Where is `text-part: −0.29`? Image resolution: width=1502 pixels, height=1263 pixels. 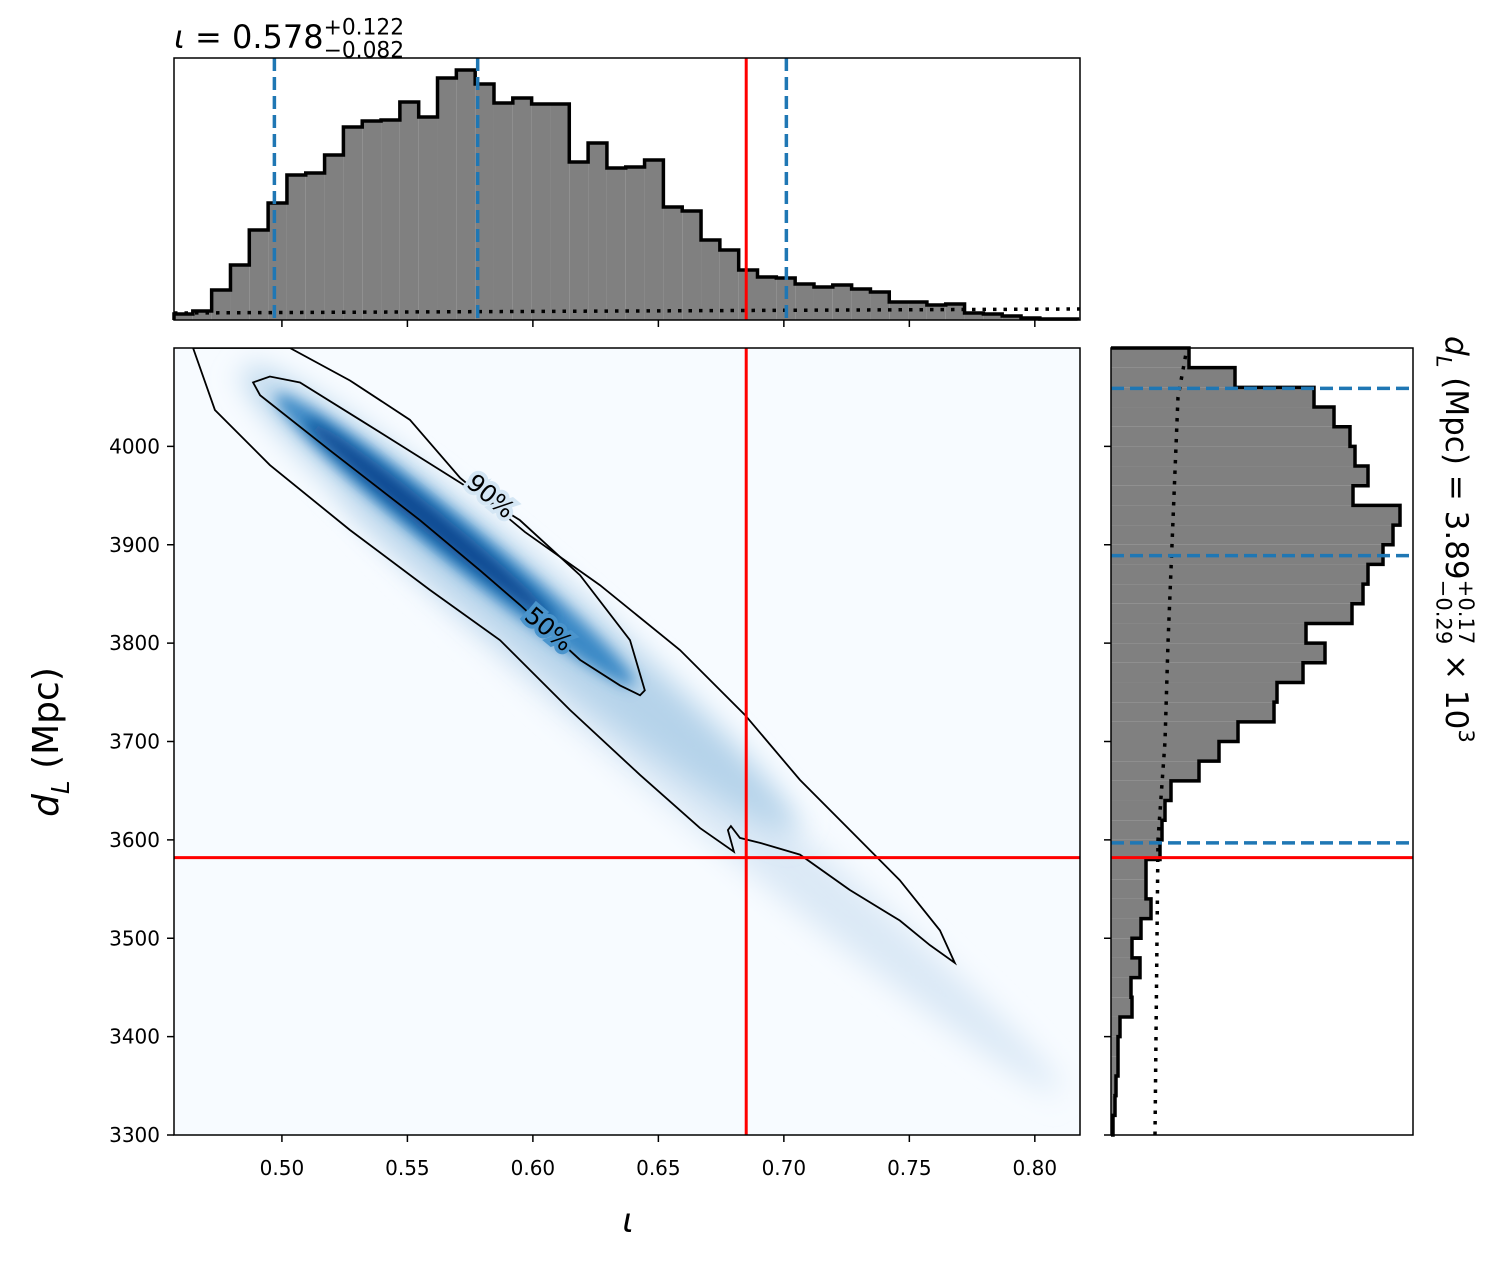
text-part: −0.29 is located at coordinates (1444, 612).